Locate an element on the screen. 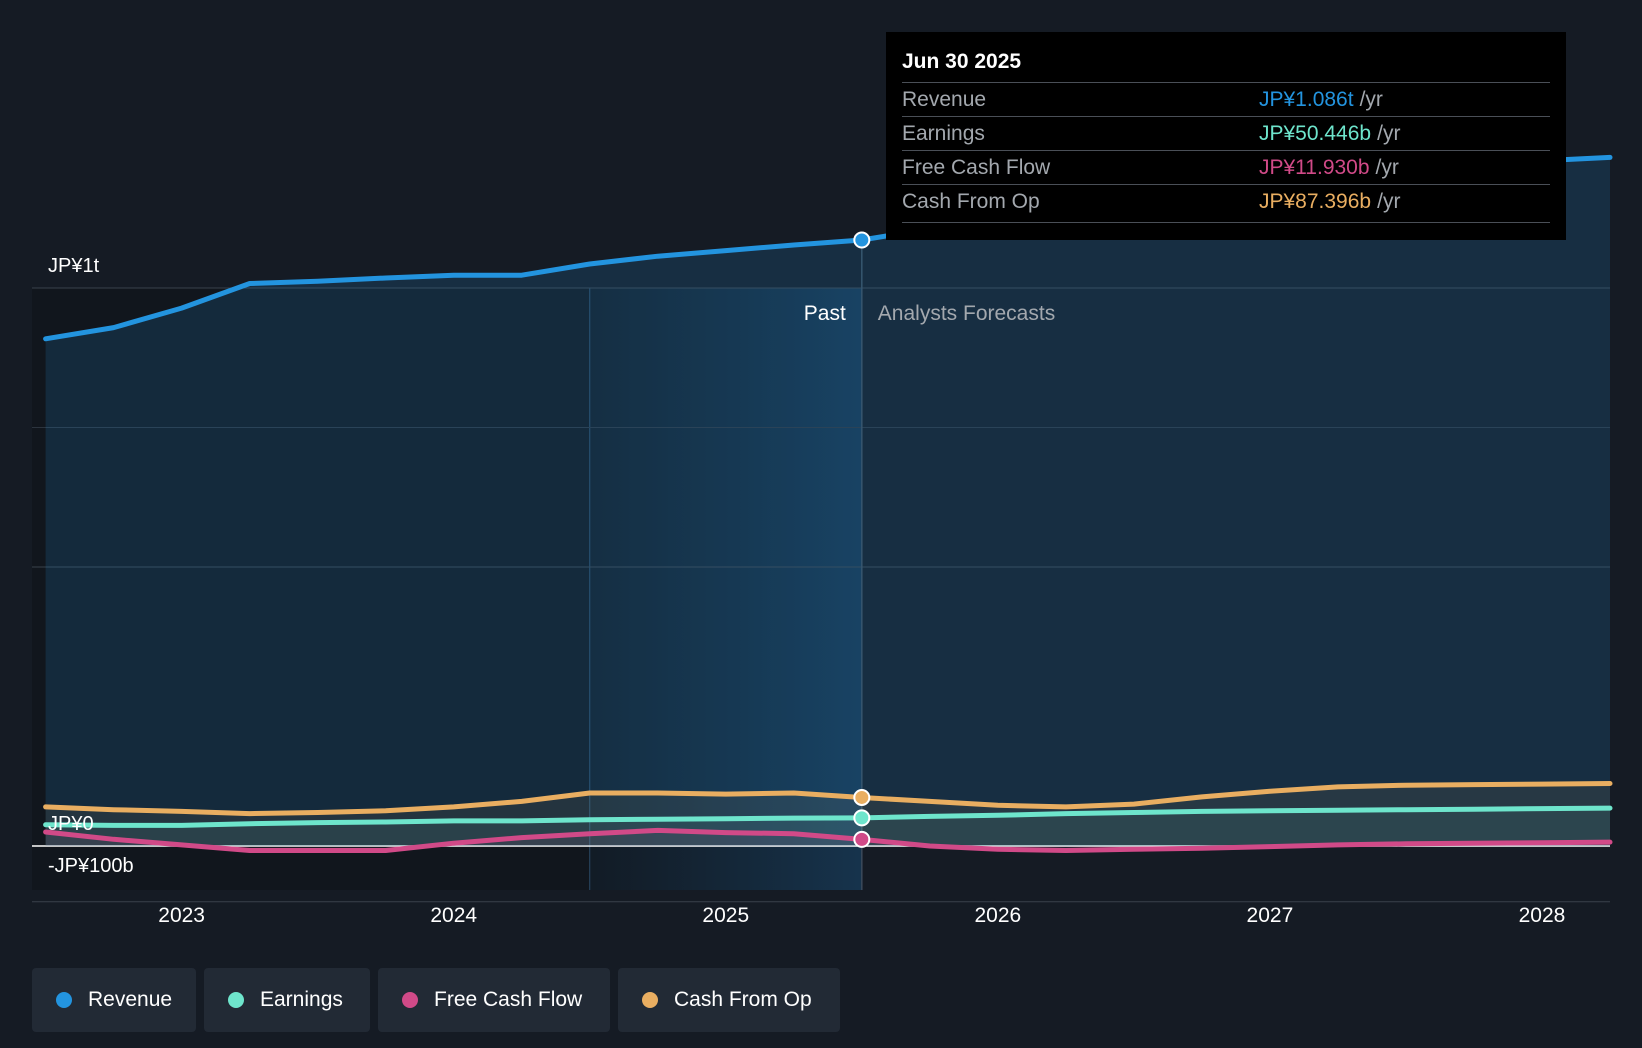  cash-from-op-area is located at coordinates (828, 814).